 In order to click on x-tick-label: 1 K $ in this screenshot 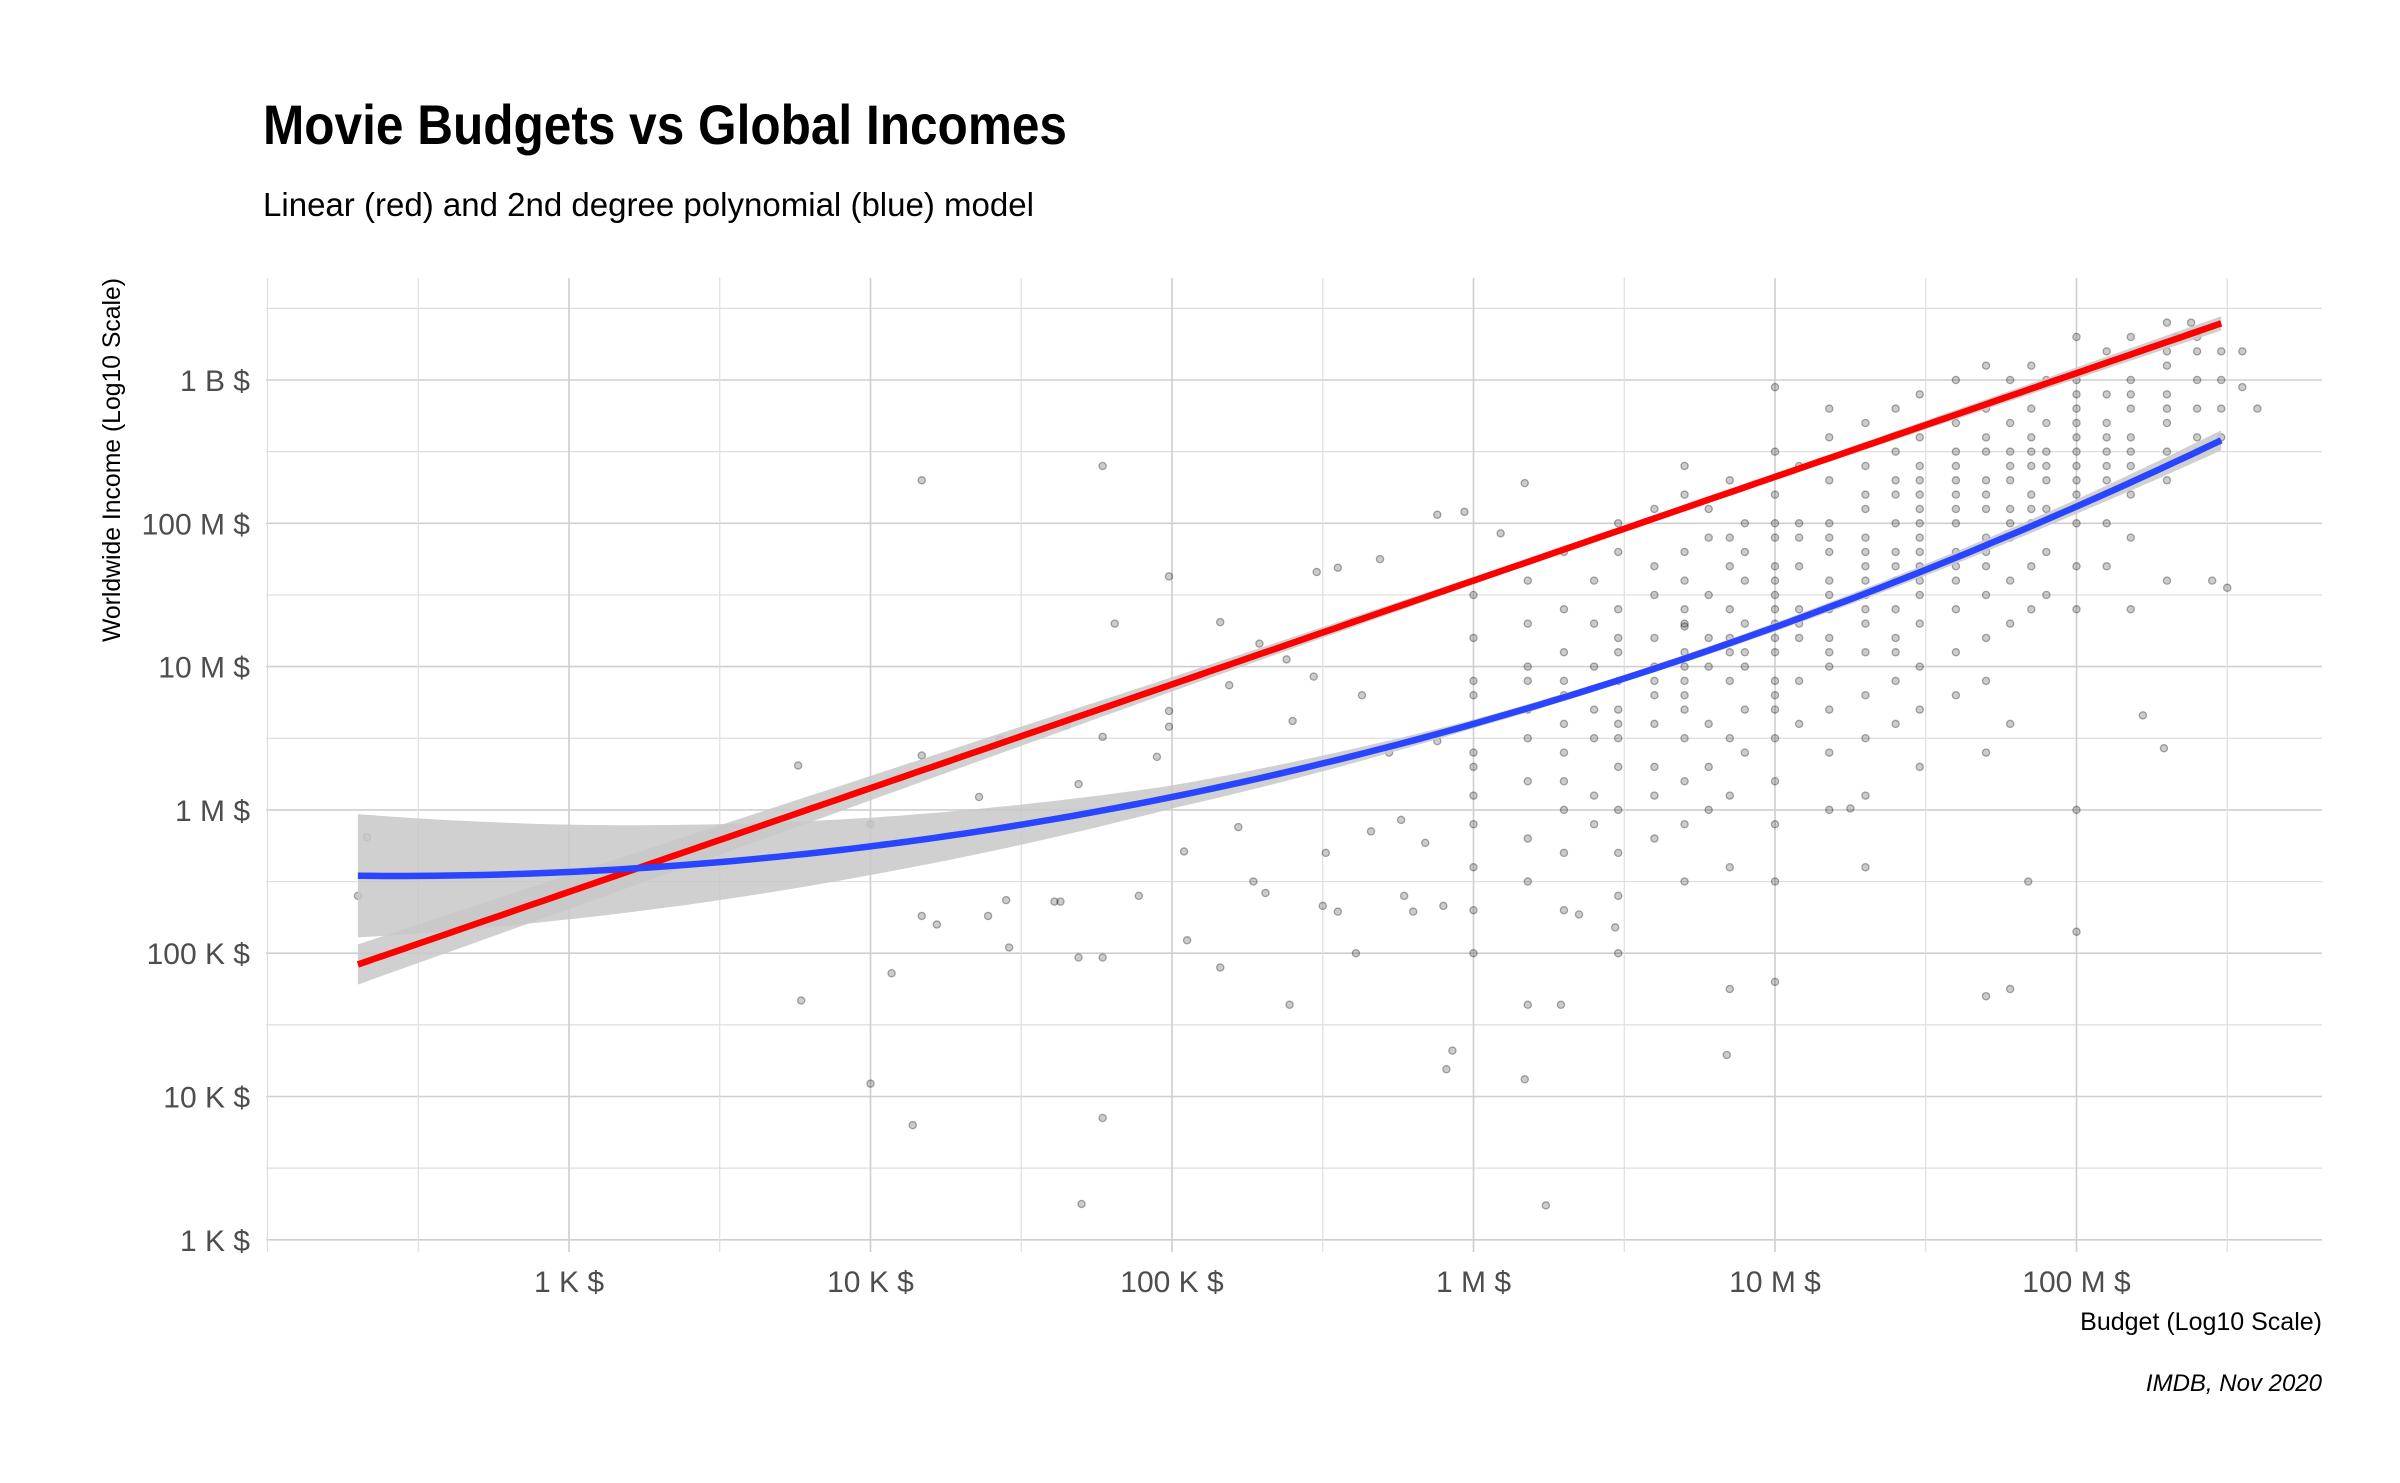, I will do `click(569, 1282)`.